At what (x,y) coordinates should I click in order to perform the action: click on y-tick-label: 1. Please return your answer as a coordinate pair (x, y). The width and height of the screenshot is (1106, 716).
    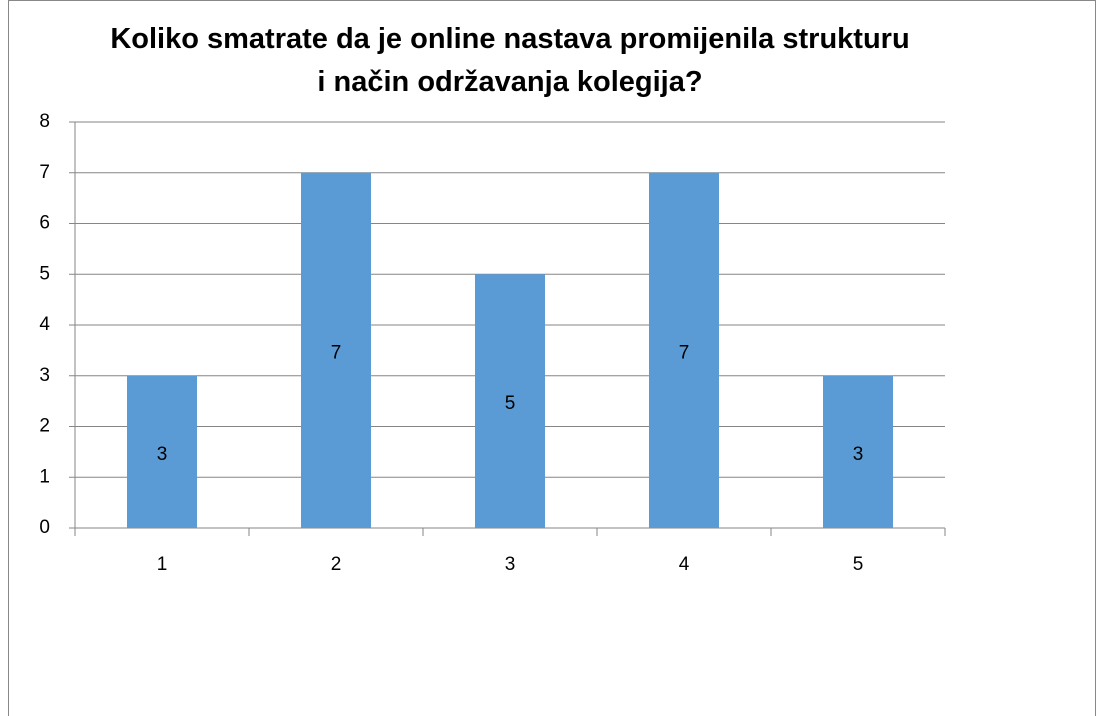
    Looking at the image, I should click on (44, 476).